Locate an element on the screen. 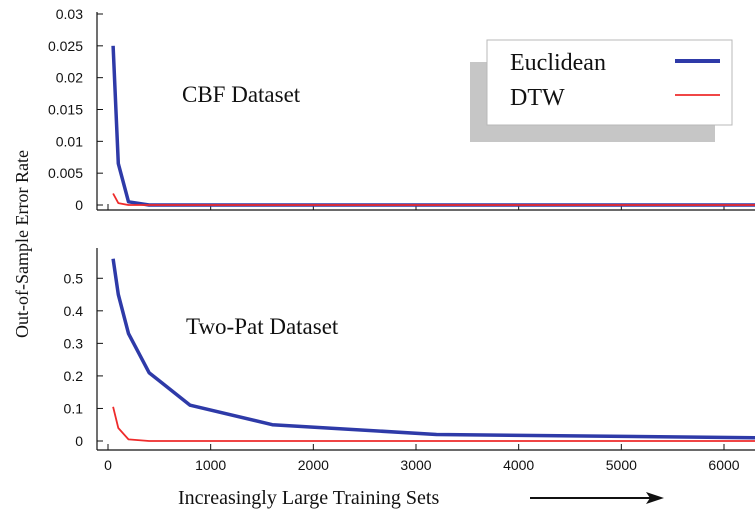 The image size is (755, 516). x-tick-label: 1000 is located at coordinates (210, 465).